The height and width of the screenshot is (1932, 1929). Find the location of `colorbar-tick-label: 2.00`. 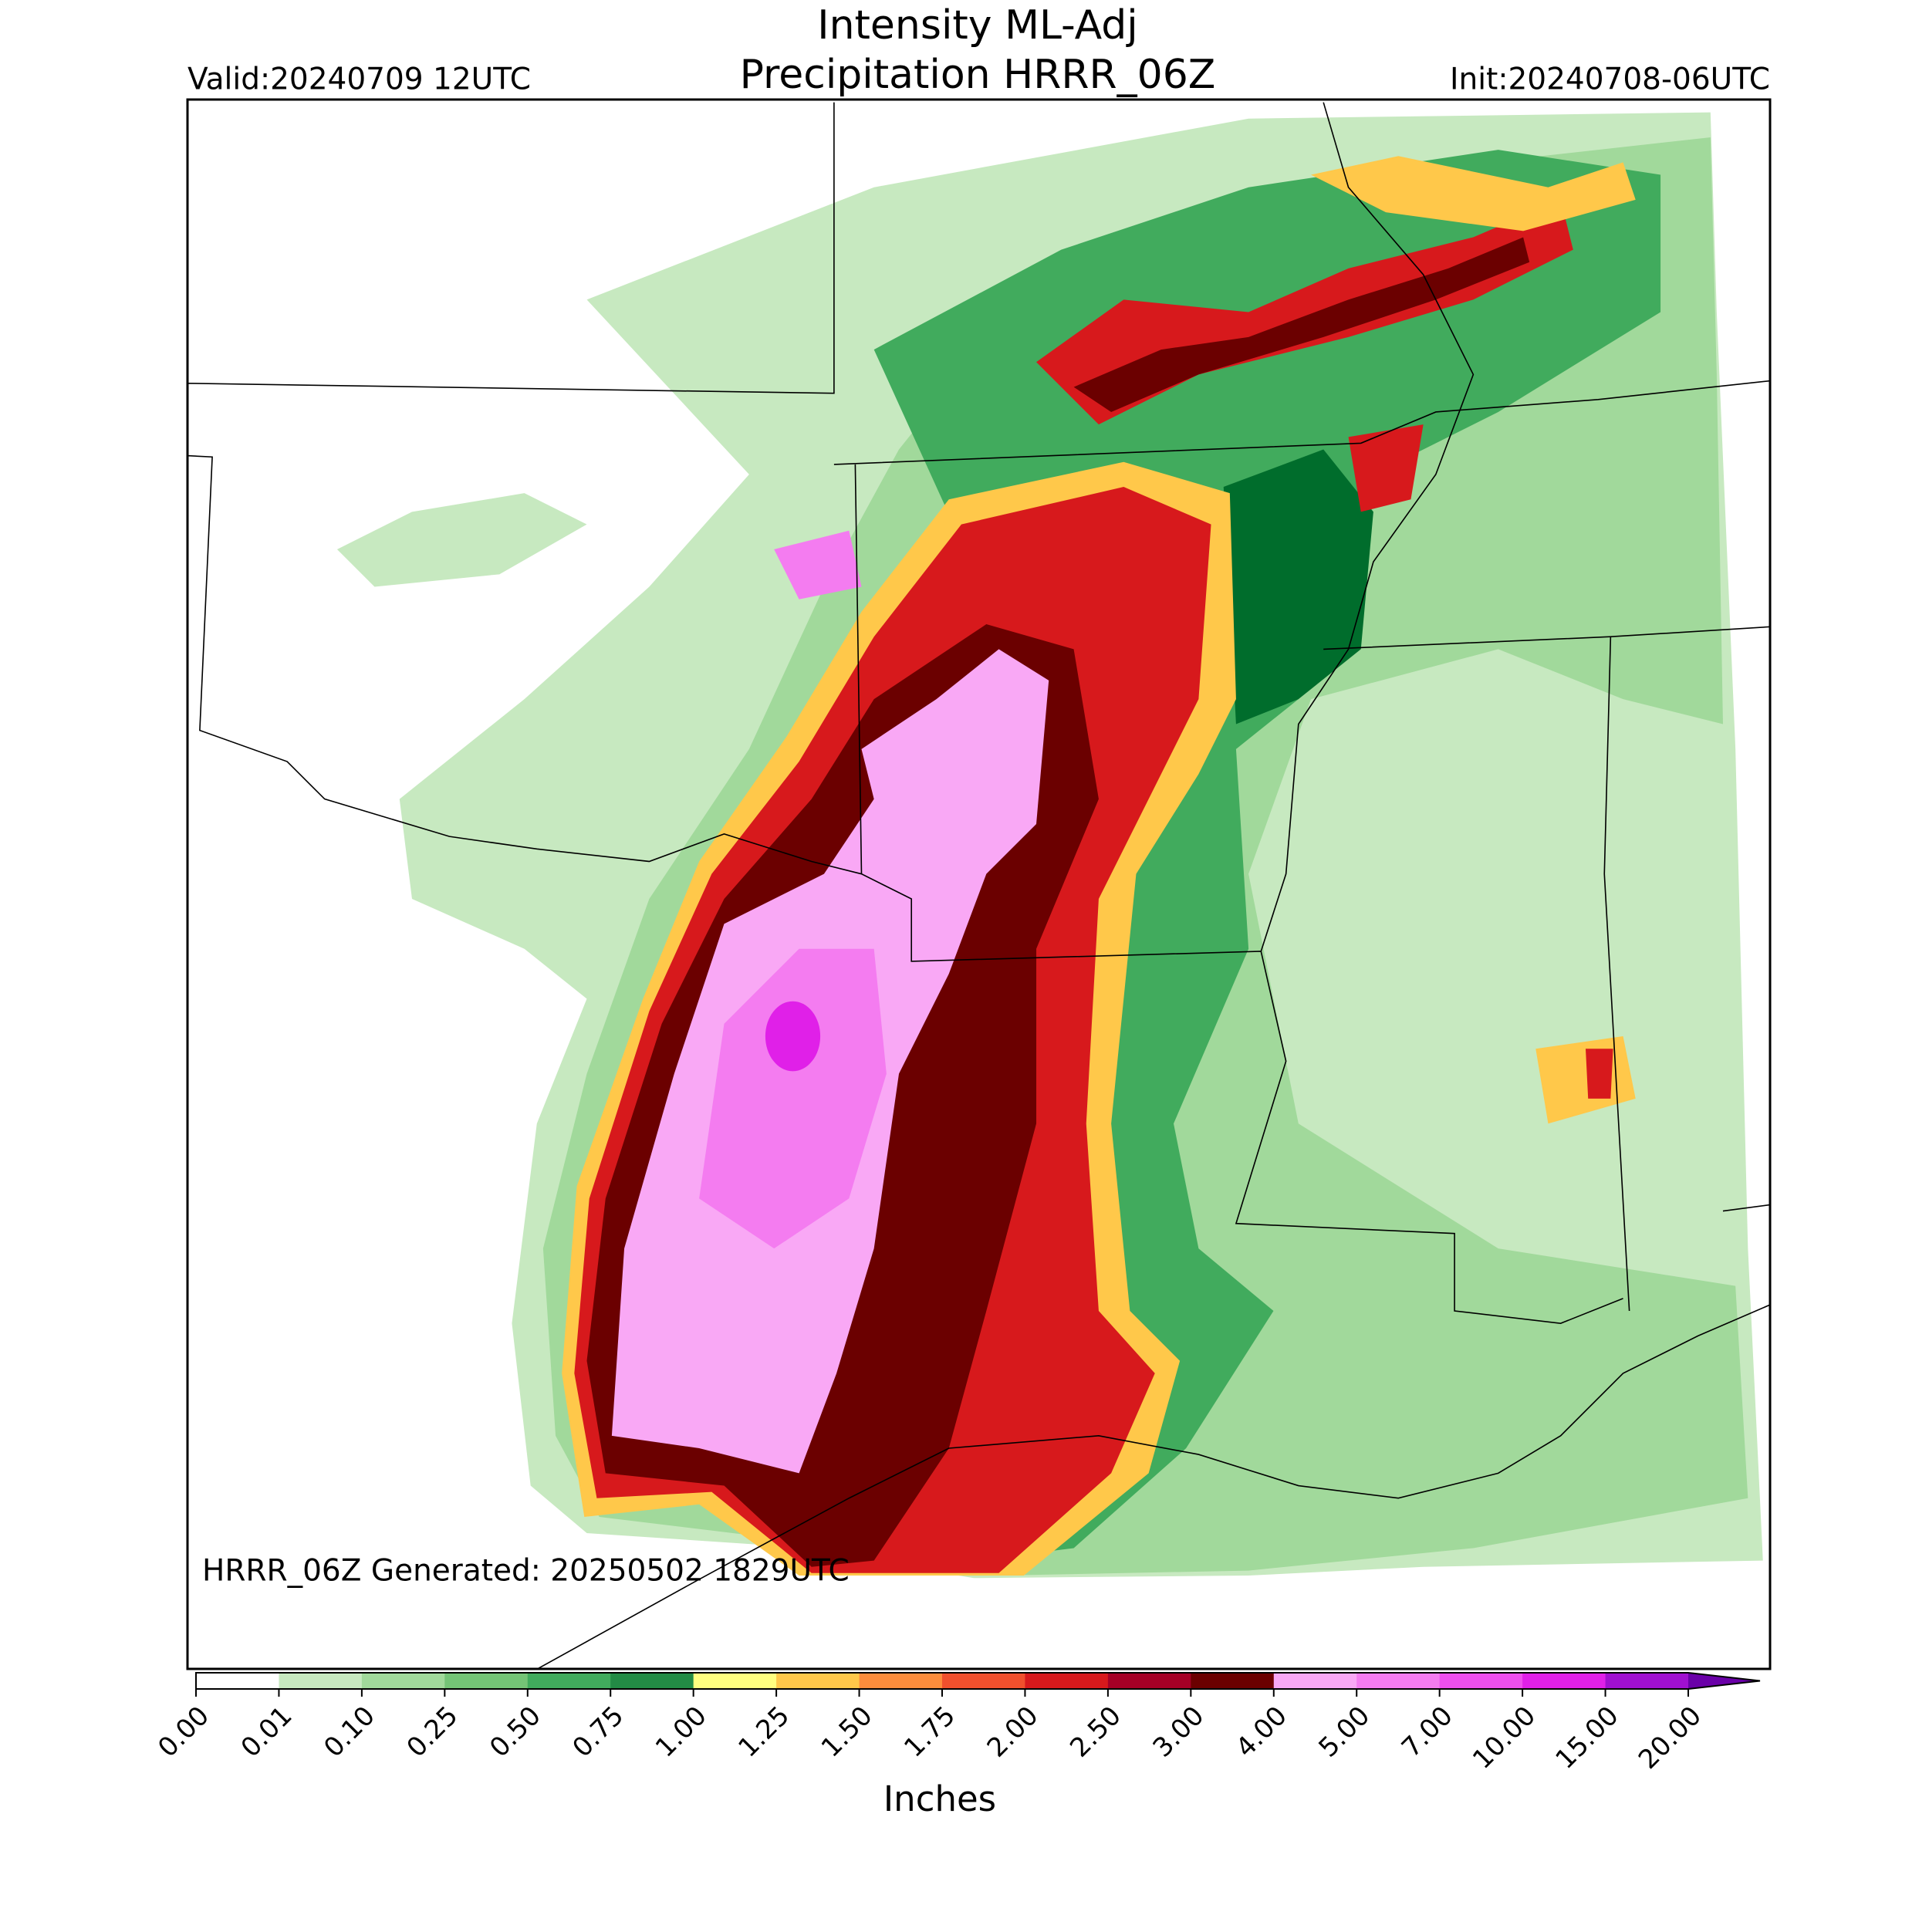

colorbar-tick-label: 2.00 is located at coordinates (1013, 1733).